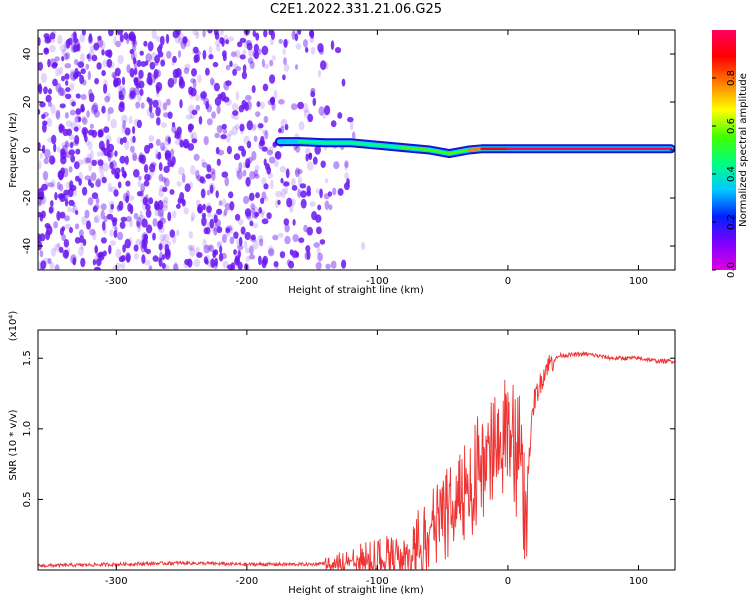  Describe the element at coordinates (27, 499) in the screenshot. I see `y-tick-label: 0.5` at that location.